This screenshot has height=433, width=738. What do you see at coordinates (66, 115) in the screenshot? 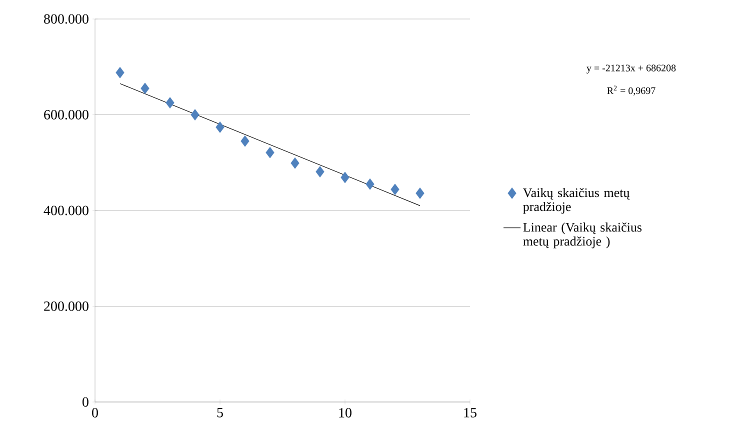
I see `y-tick-label: 600.000` at bounding box center [66, 115].